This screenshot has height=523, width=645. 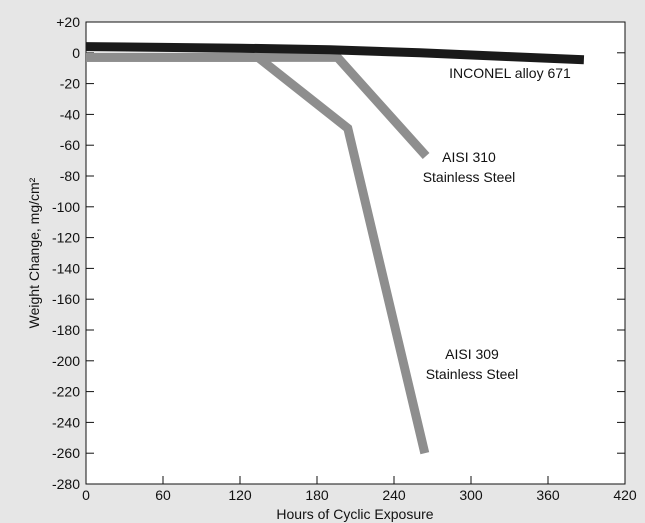 What do you see at coordinates (70, 176) in the screenshot?
I see `y-tick-label: -80` at bounding box center [70, 176].